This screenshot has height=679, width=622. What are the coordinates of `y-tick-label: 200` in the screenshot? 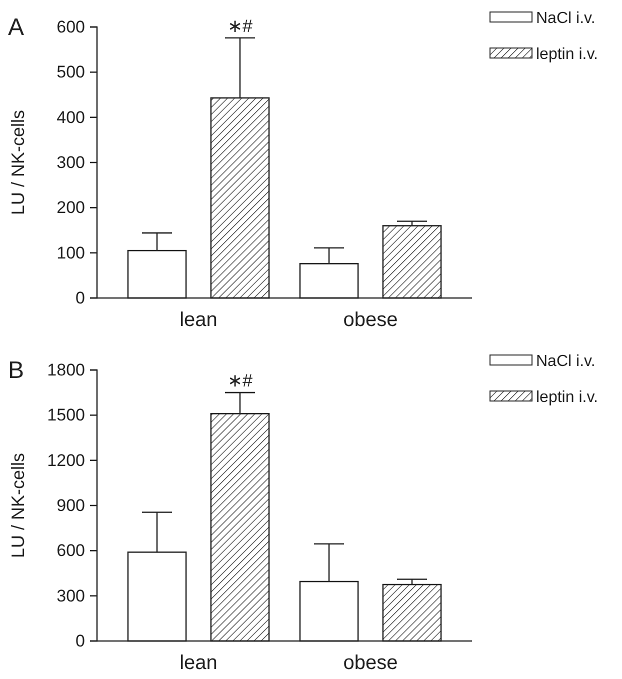 It's located at (70, 208).